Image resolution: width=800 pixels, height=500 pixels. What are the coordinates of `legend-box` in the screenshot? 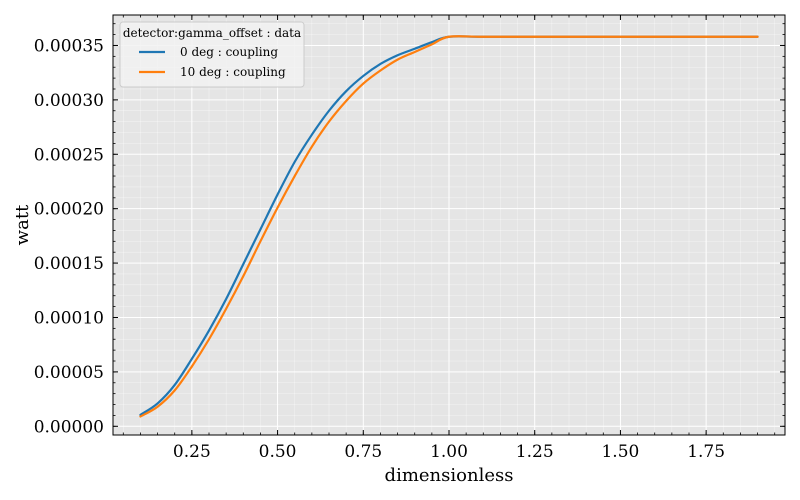 It's located at (212, 54).